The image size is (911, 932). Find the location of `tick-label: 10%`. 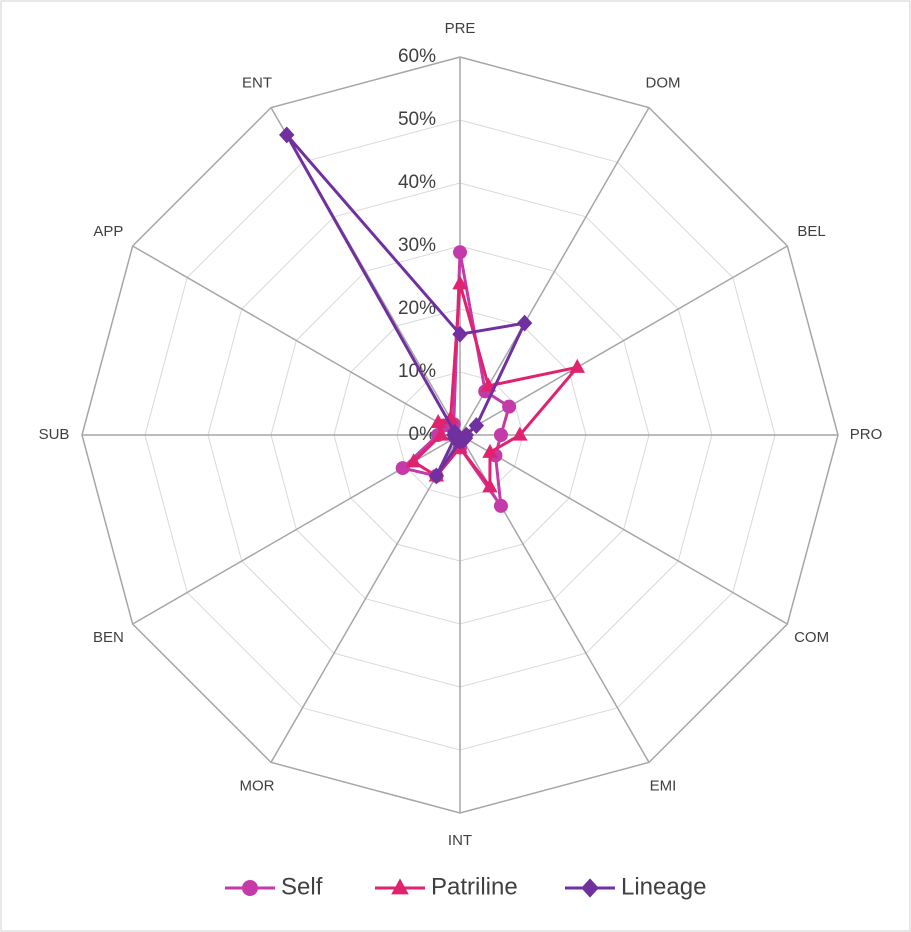

tick-label: 10% is located at coordinates (417, 371).